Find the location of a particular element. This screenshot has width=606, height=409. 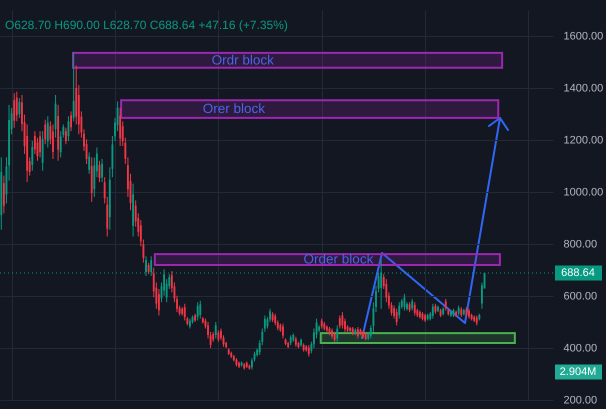

text: O628.70 H690.00 L628.70 C688.64 +47.16 (+7.35%) is located at coordinates (146, 25).